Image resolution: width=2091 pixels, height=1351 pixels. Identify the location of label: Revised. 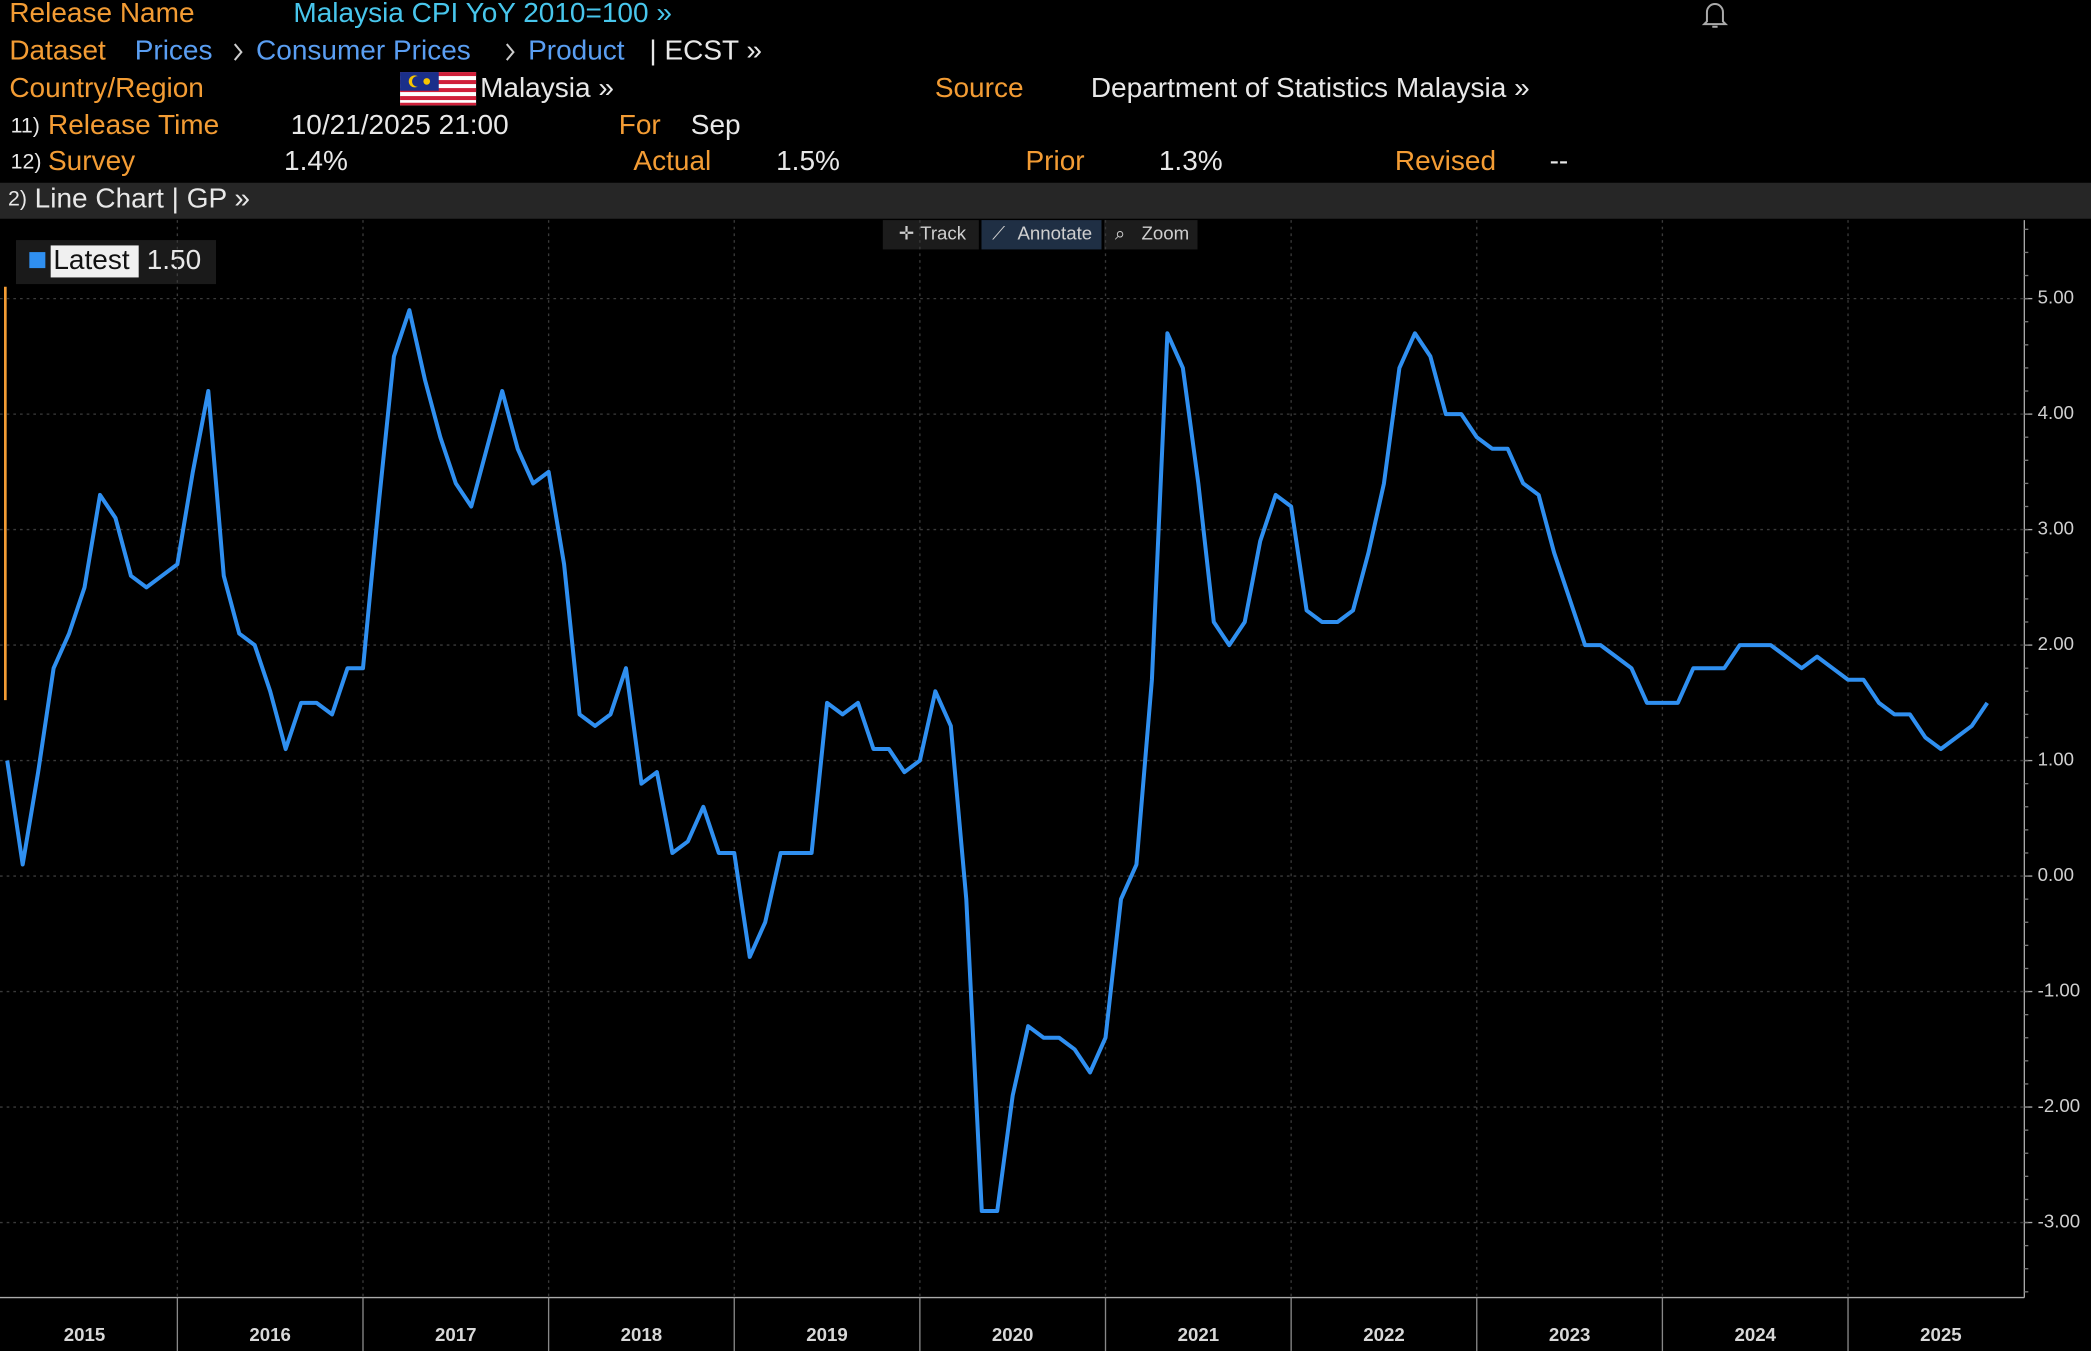
(1445, 160).